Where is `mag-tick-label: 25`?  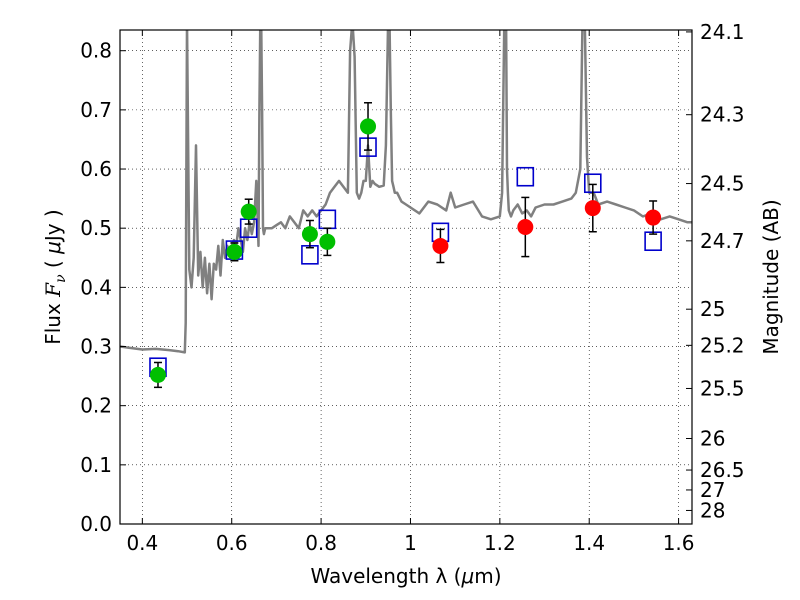 mag-tick-label: 25 is located at coordinates (712, 309).